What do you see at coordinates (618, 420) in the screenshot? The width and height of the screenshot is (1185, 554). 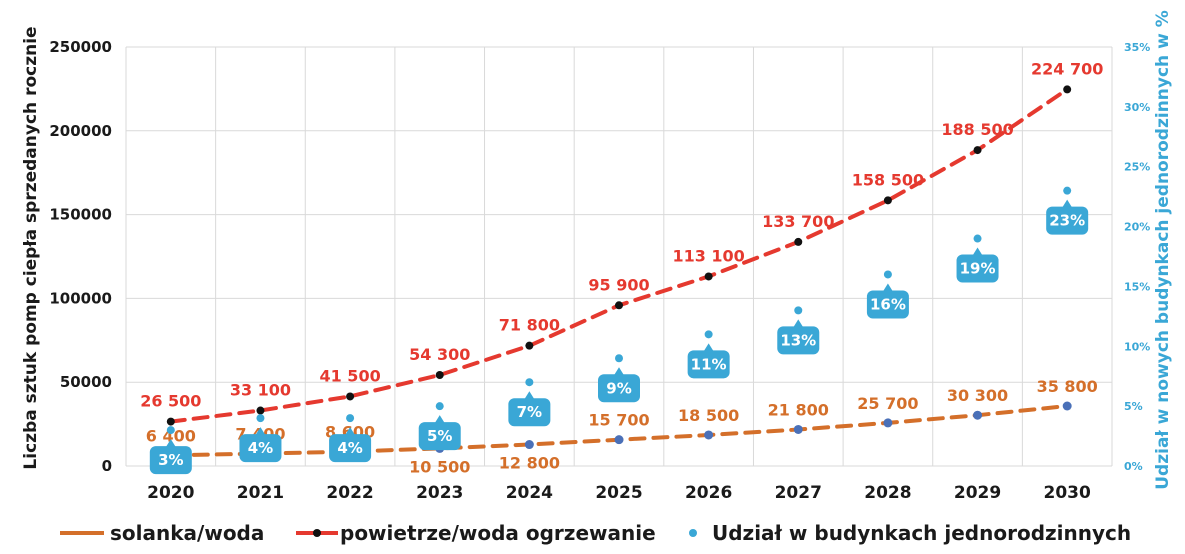 I see `data-label-solanka: 15 700` at bounding box center [618, 420].